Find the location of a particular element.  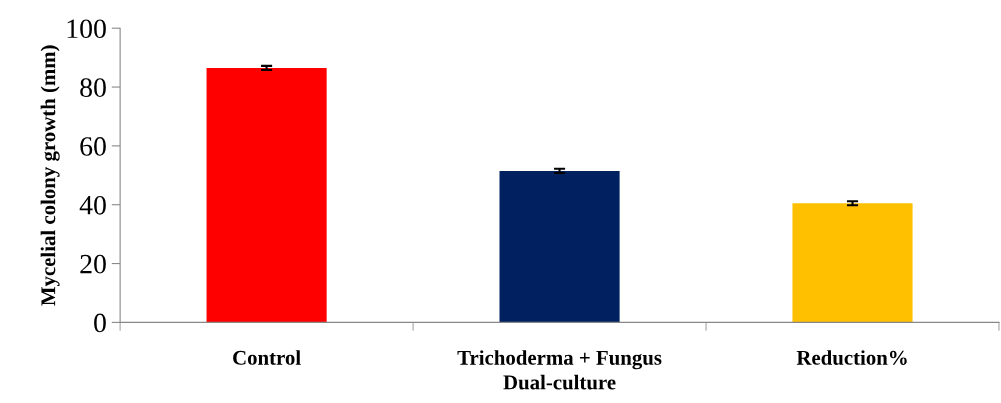

y-axis-title: Mycelial colony growth (mm) is located at coordinates (50, 175).